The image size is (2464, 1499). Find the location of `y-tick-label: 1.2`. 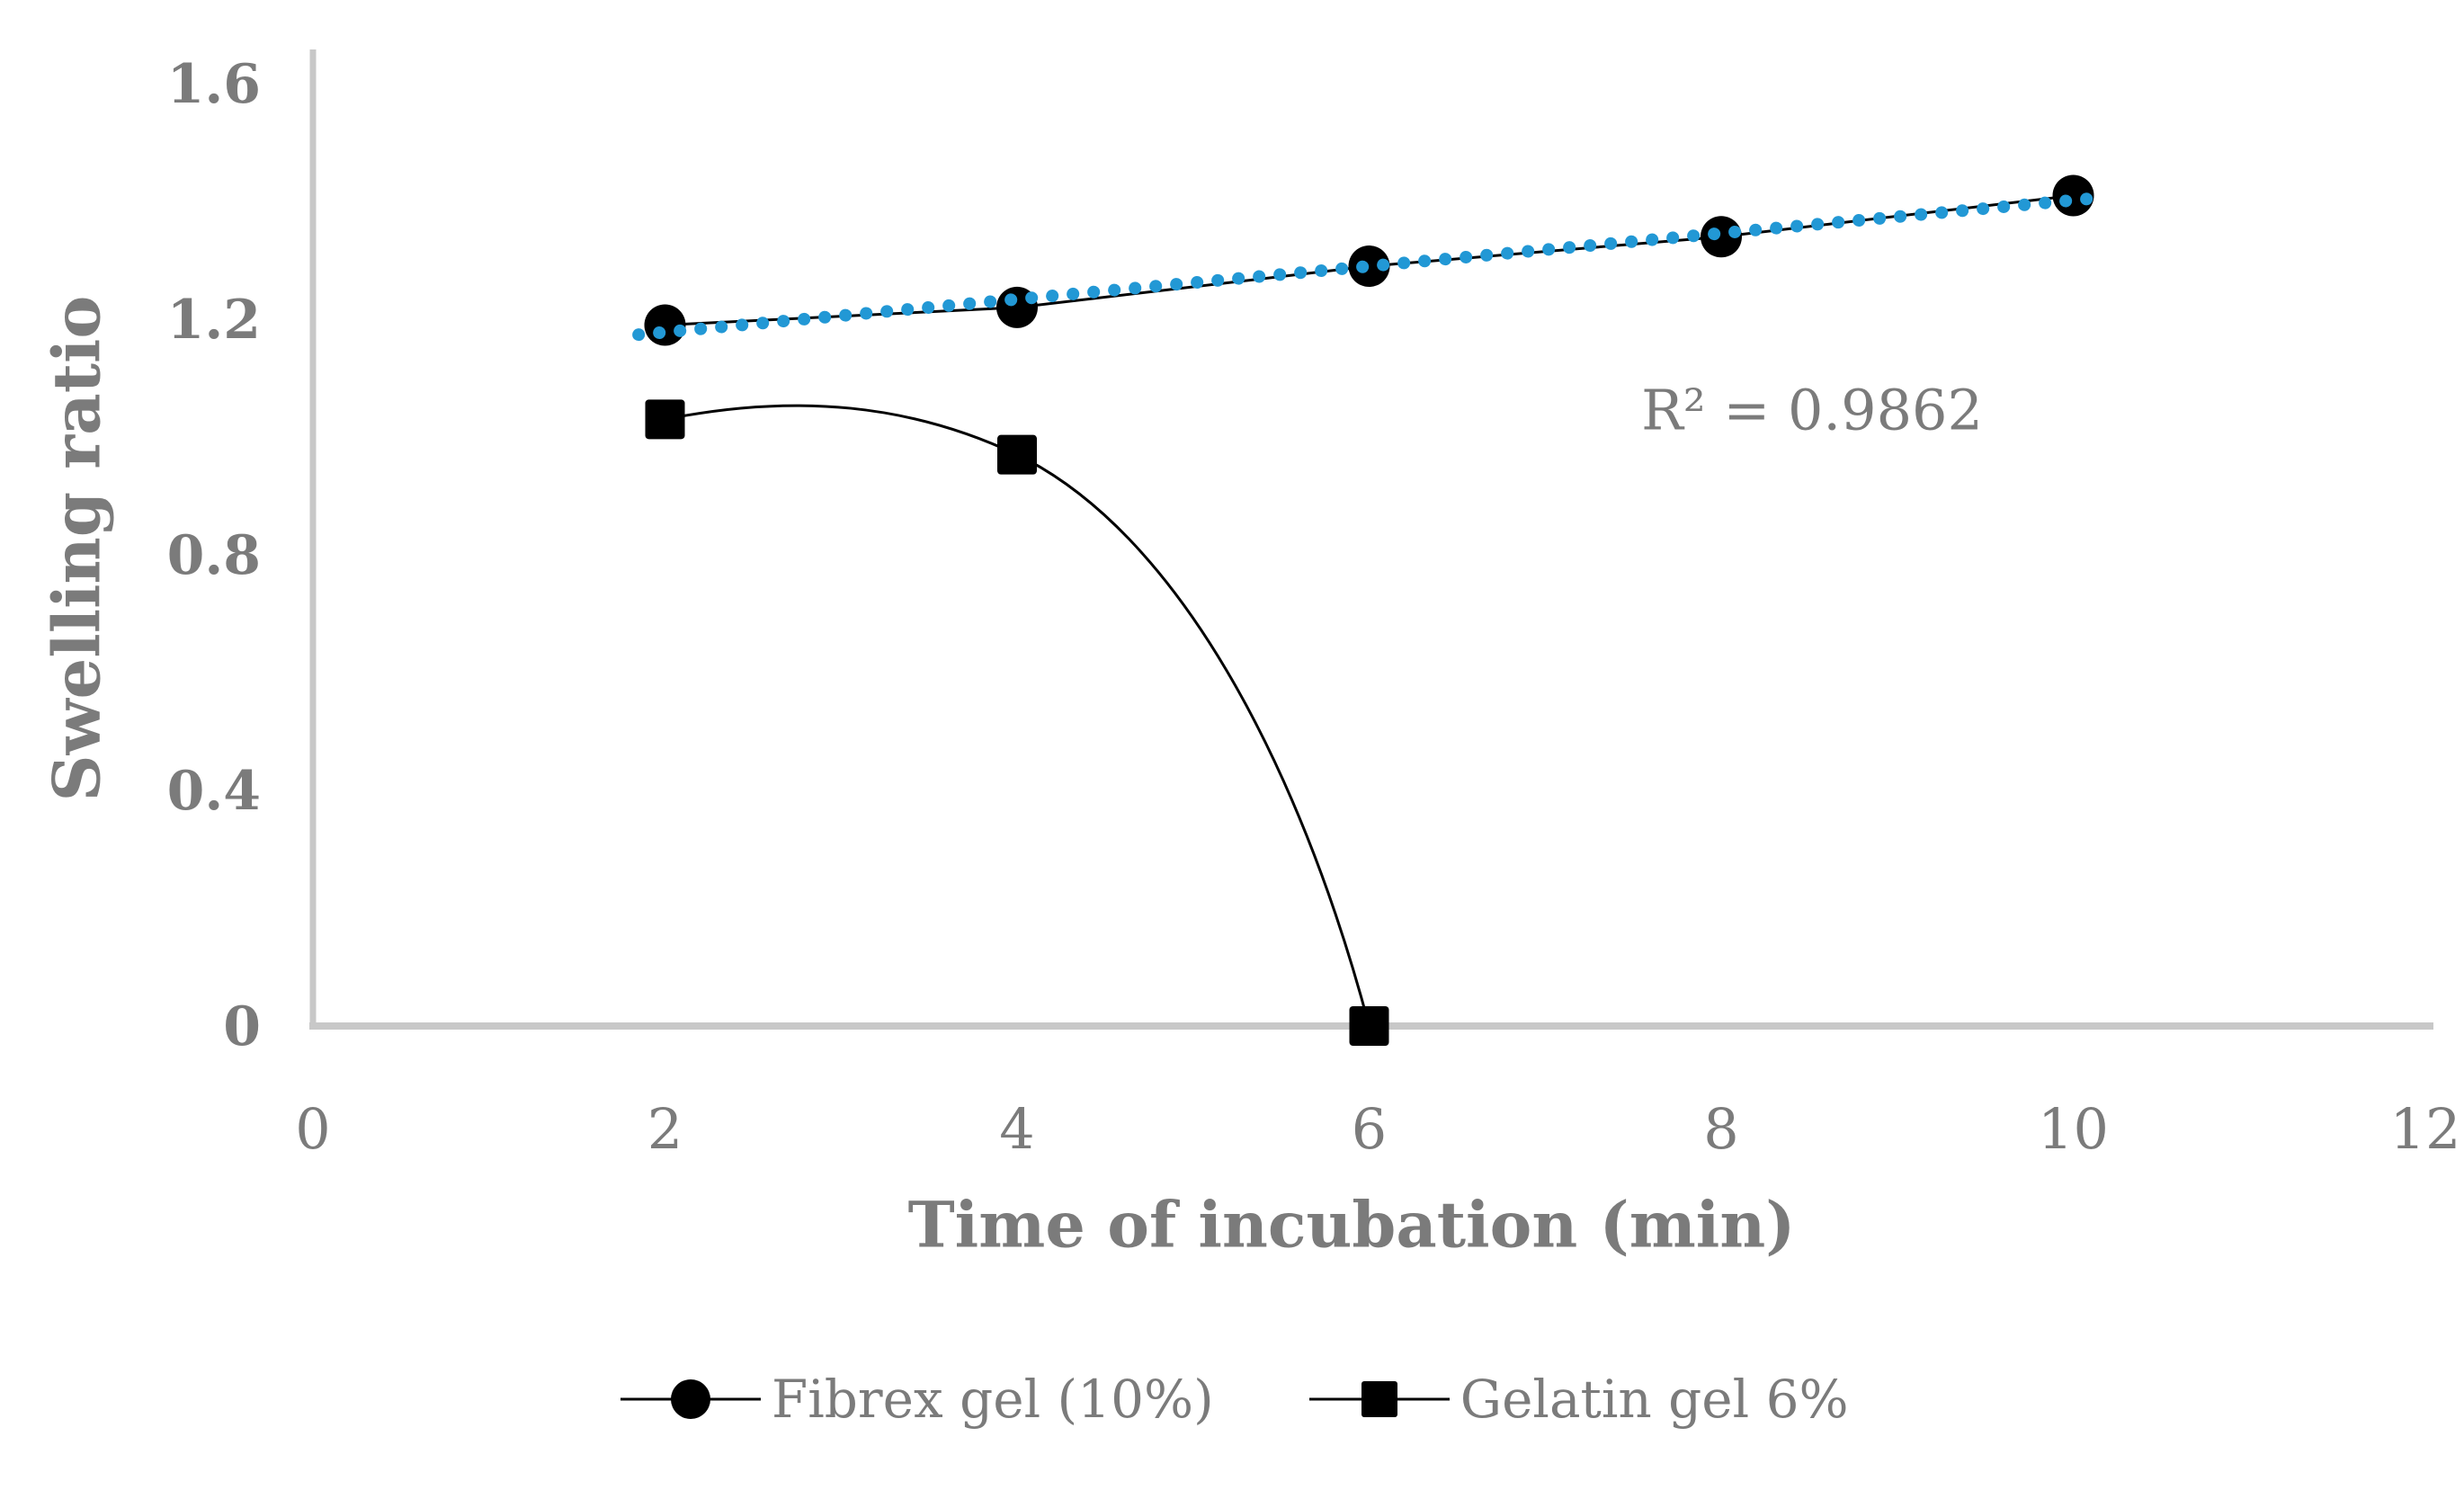

y-tick-label: 1.2 is located at coordinates (214, 320).